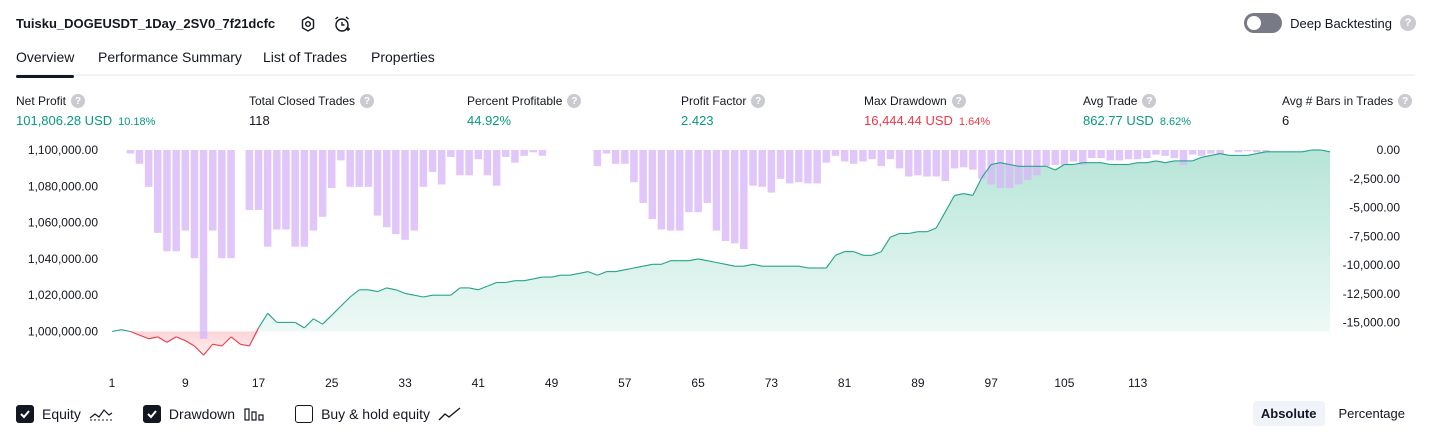  I want to click on x-axis-tick: 81, so click(845, 383).